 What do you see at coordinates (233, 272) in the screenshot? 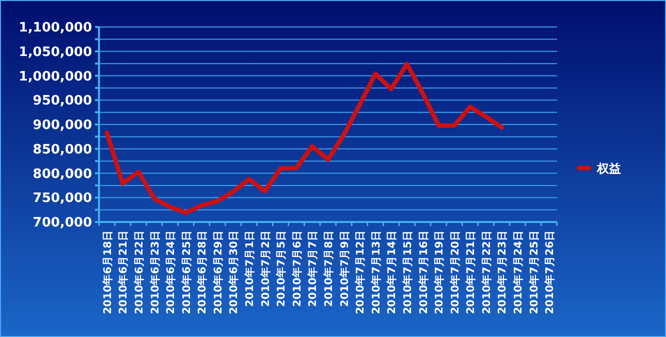
I see `x-tick-label: 2010年6月30日` at bounding box center [233, 272].